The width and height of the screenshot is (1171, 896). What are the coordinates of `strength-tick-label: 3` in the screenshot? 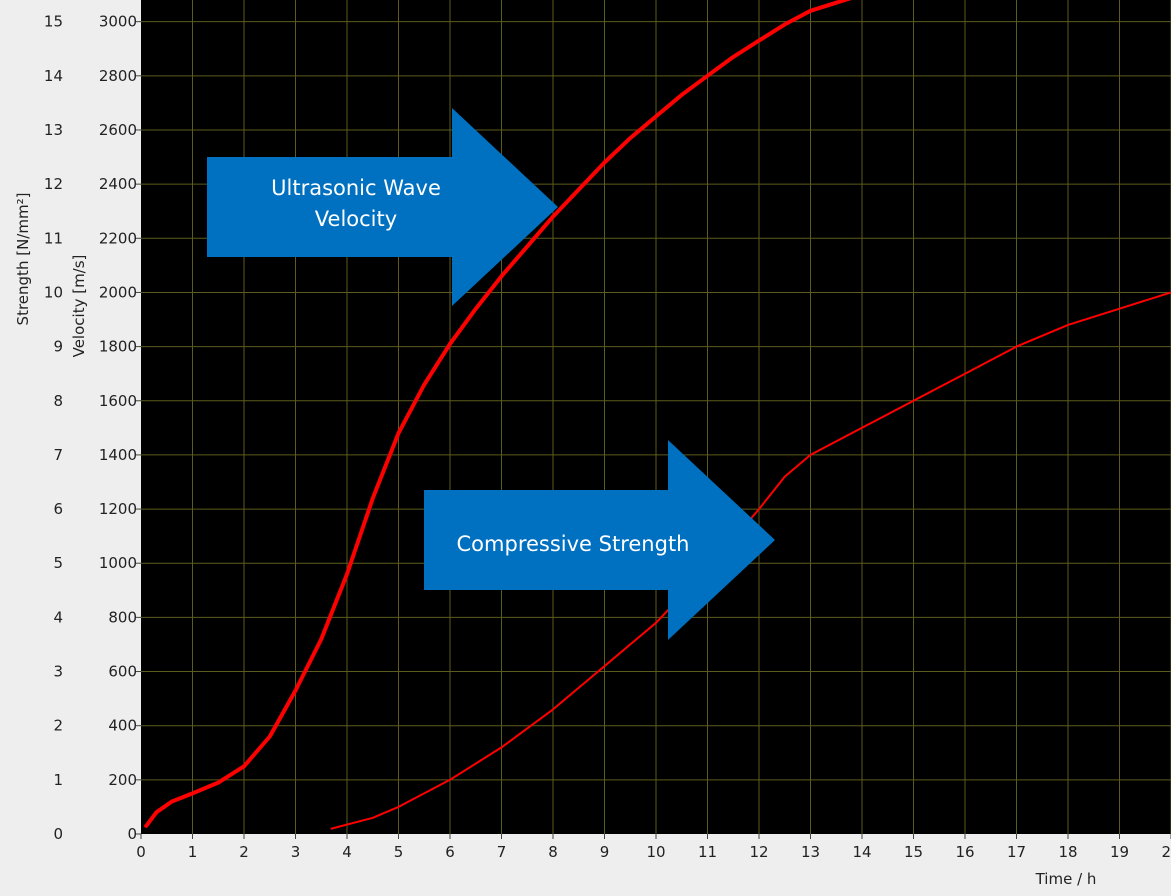 It's located at (58, 672).